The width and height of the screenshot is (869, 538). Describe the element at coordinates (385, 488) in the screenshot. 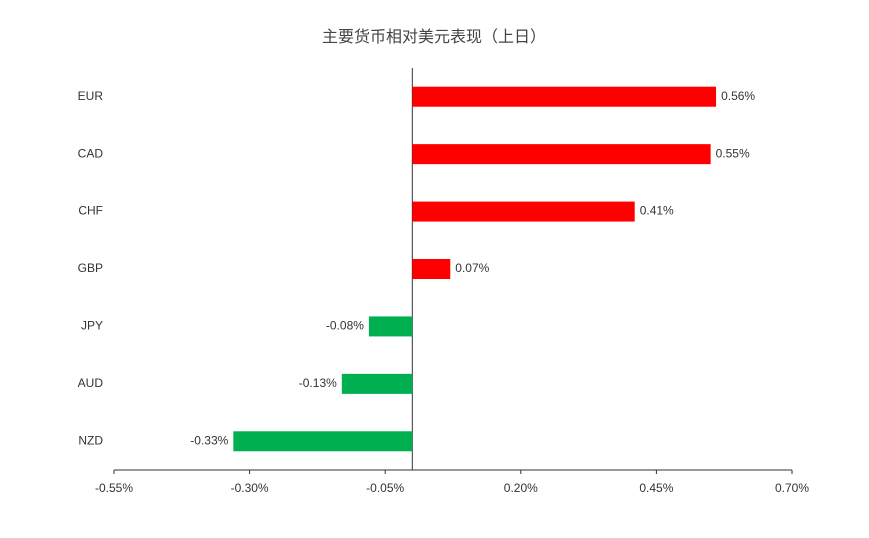

I see `x-tick-label: -0.05%` at that location.